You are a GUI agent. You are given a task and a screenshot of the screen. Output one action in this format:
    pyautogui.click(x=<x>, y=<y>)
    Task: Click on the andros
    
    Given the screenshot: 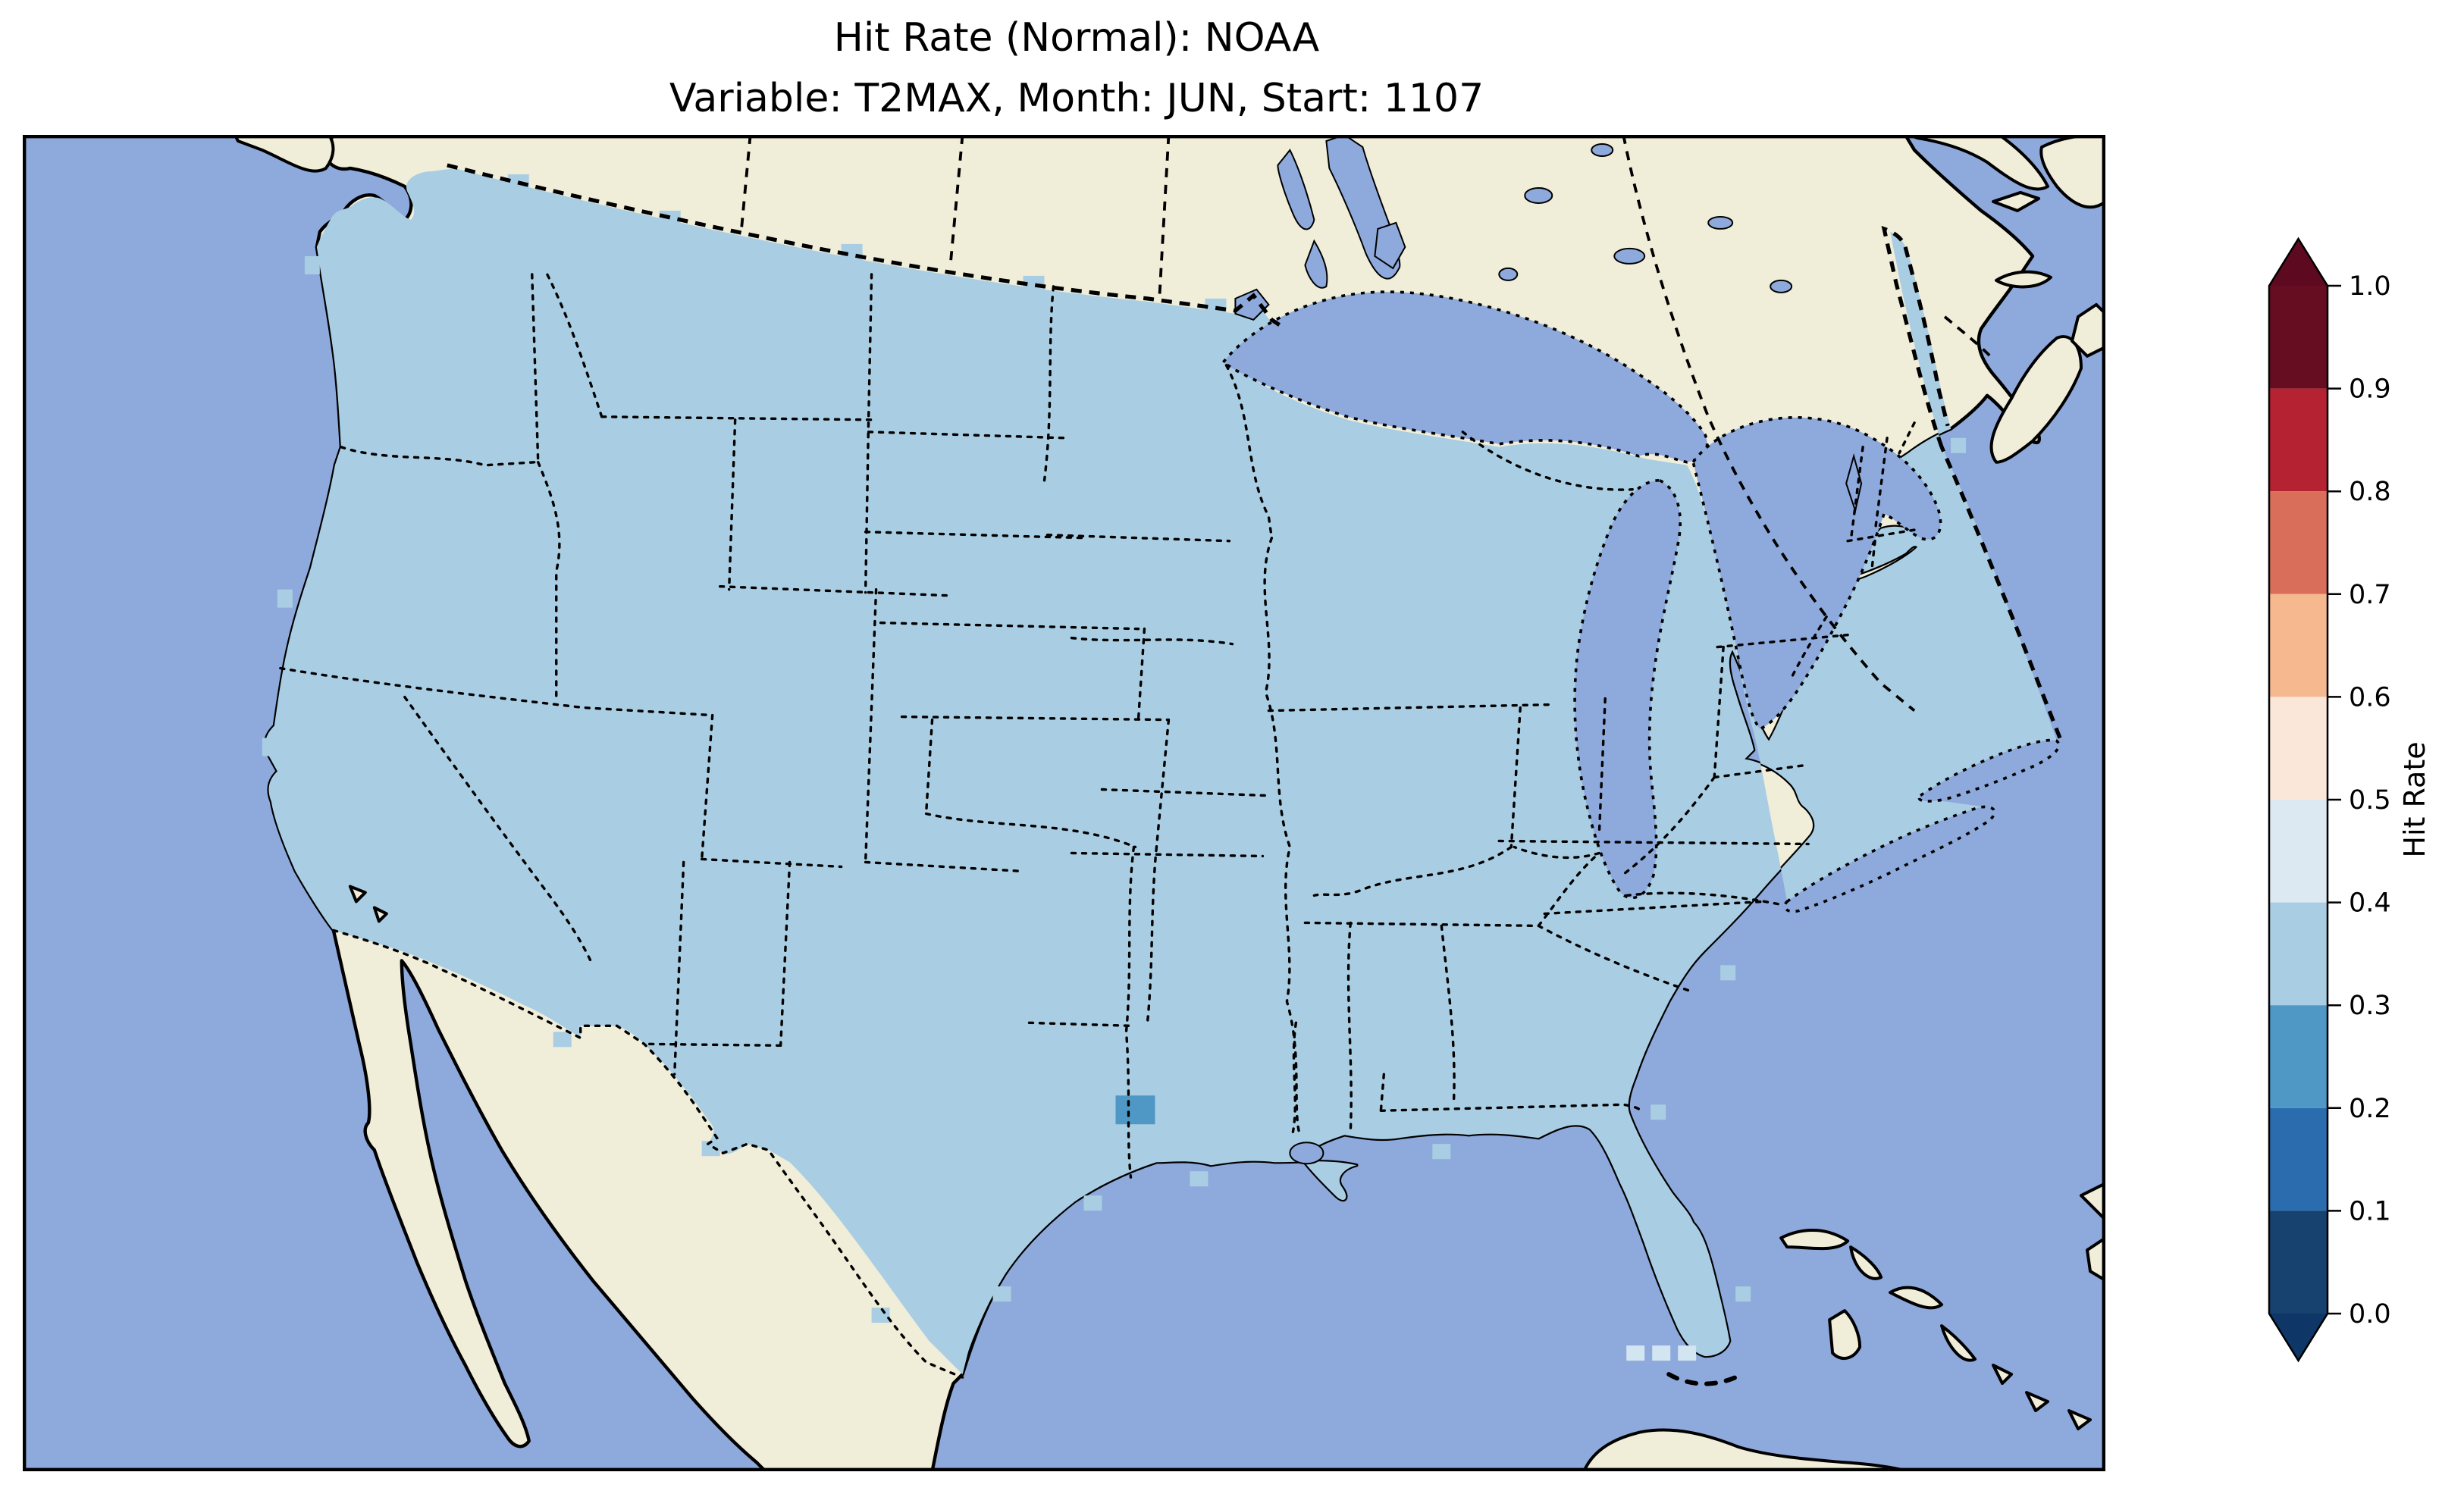 What is the action you would take?
    pyautogui.click(x=1845, y=1335)
    